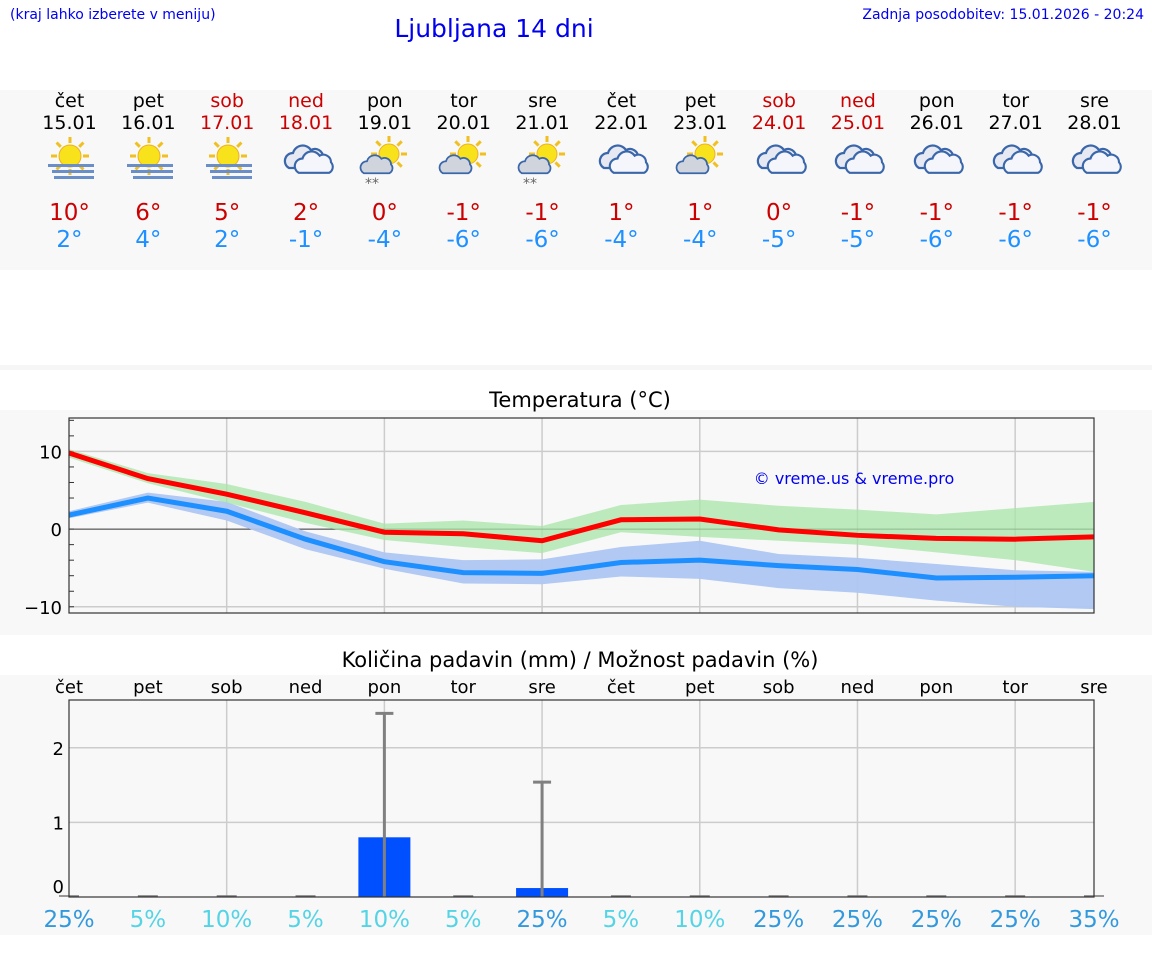 The height and width of the screenshot is (975, 1152). Describe the element at coordinates (621, 123) in the screenshot. I see `day-date: 22.01` at that location.